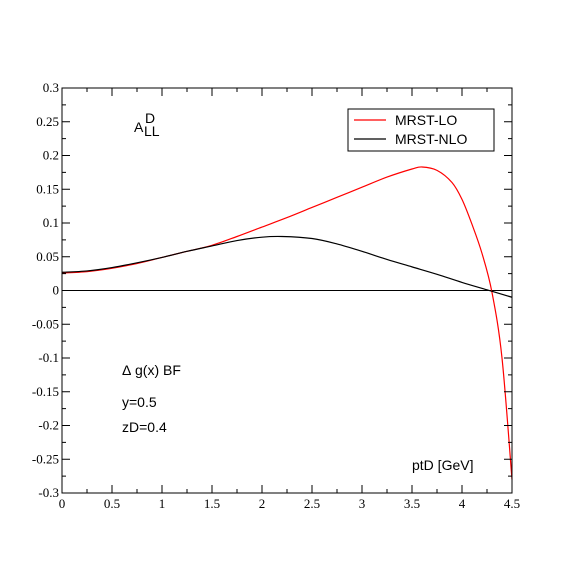 This screenshot has height=581, width=581. What do you see at coordinates (45, 323) in the screenshot?
I see `y-tick-label: -0.05` at bounding box center [45, 323].